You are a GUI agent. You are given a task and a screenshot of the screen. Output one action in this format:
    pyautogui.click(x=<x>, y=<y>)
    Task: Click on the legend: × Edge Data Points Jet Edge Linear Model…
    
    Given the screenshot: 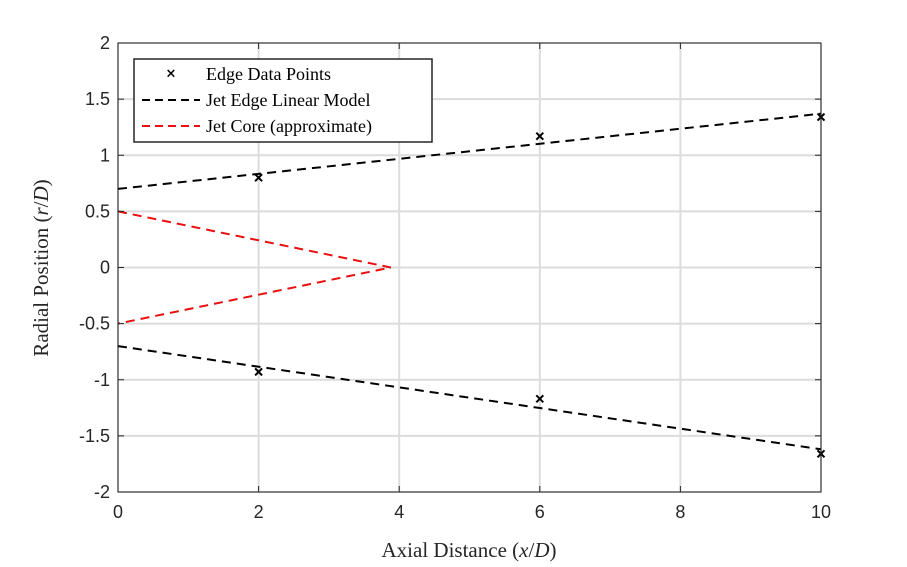 What is the action you would take?
    pyautogui.click(x=283, y=100)
    